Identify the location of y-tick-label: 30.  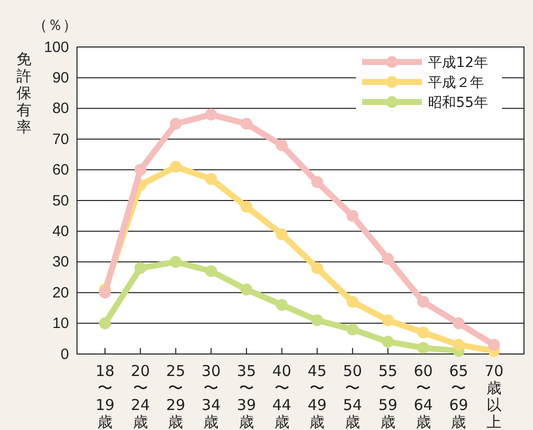
(60, 262).